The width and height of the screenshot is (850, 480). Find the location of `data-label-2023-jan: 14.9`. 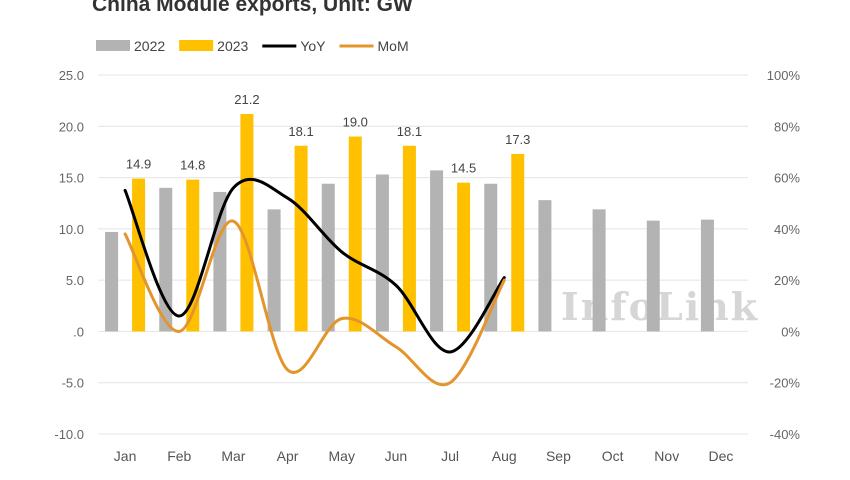

data-label-2023-jan: 14.9 is located at coordinates (138, 164).